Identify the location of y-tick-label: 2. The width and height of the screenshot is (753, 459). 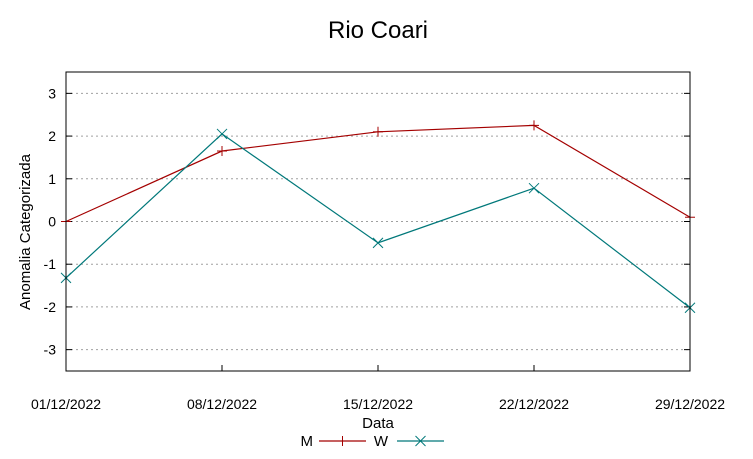
(52, 136).